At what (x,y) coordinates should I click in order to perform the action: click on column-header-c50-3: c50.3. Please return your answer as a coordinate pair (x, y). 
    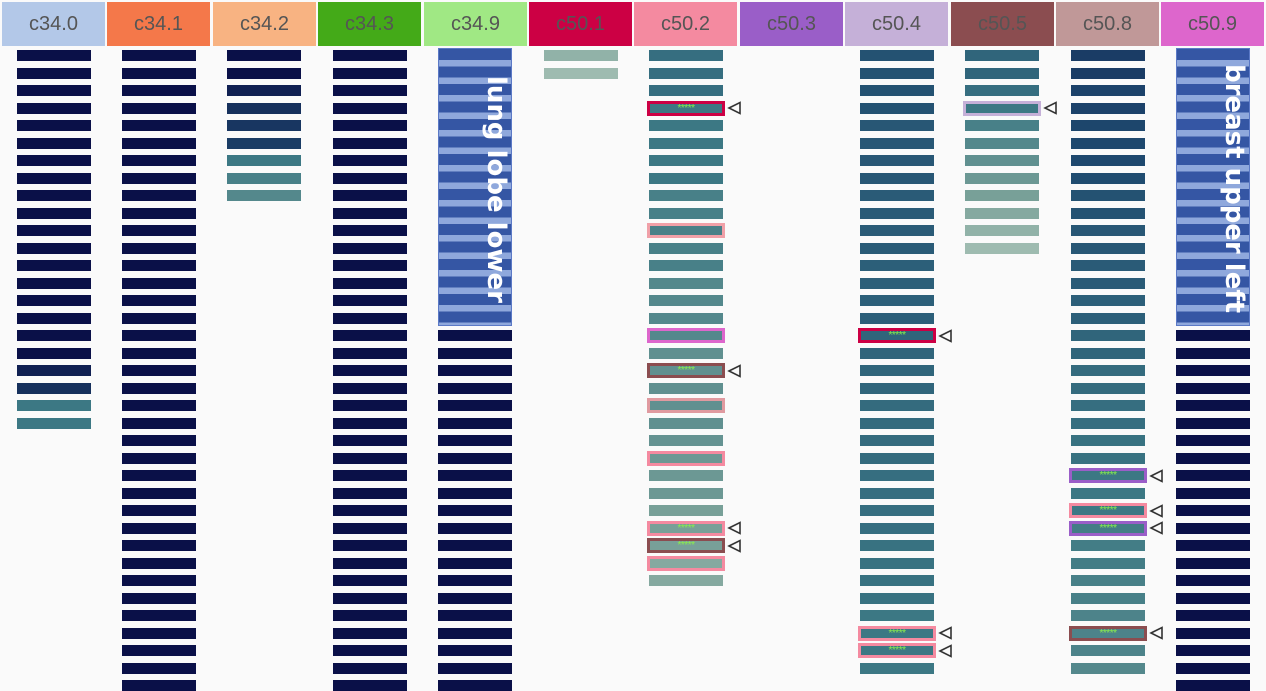
    Looking at the image, I should click on (791, 24).